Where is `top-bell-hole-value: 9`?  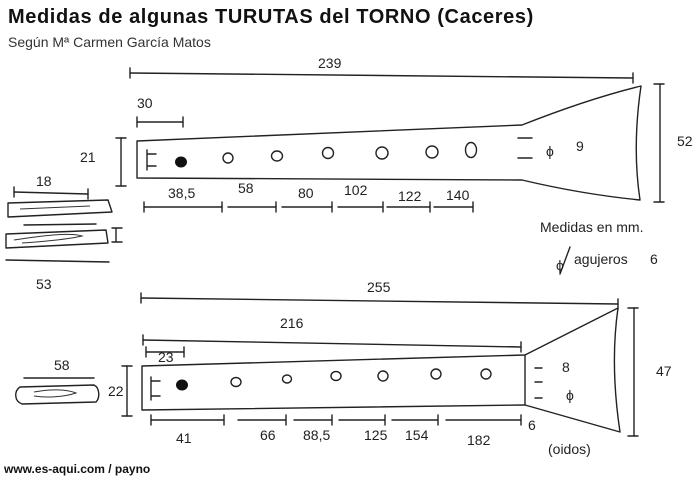
top-bell-hole-value: 9 is located at coordinates (580, 146).